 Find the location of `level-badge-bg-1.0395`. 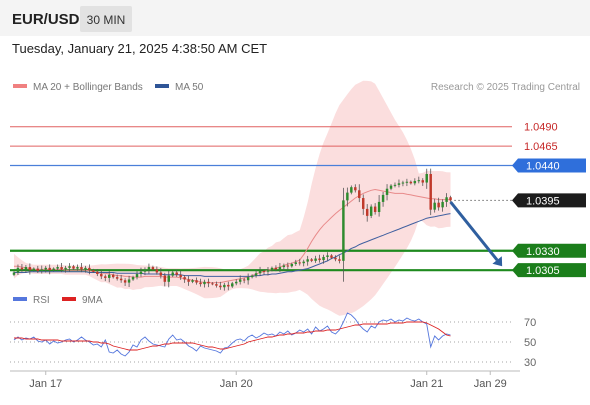

level-badge-bg-1.0395 is located at coordinates (549, 200).